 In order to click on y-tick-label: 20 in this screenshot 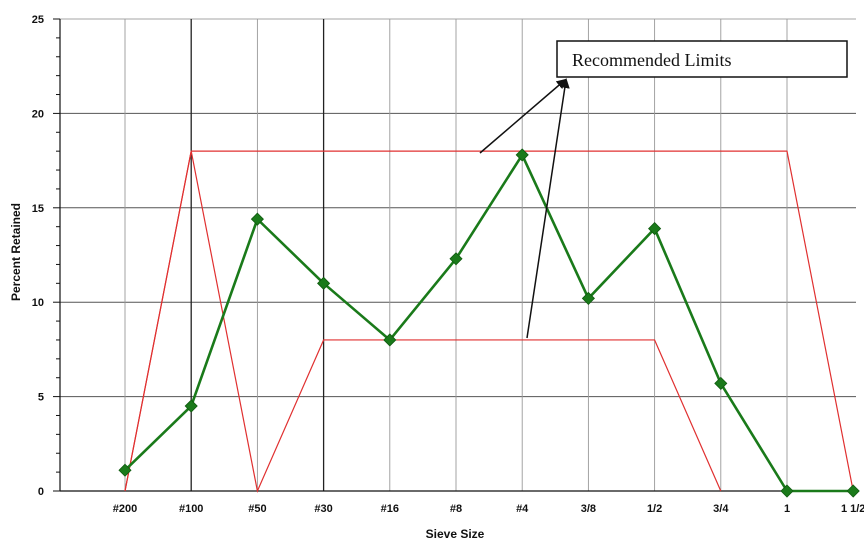, I will do `click(38, 114)`.